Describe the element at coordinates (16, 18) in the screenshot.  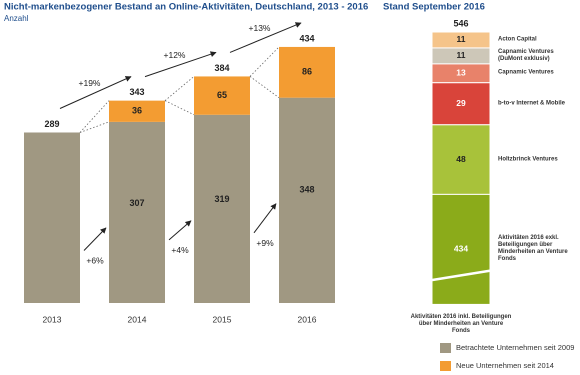
I see `chart-subtitle: Anzahl` at that location.